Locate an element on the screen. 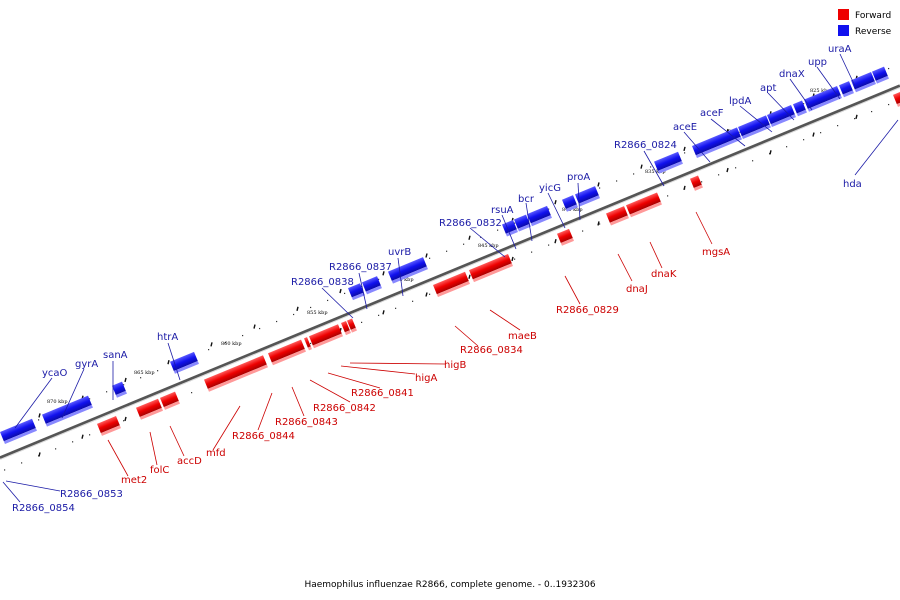  gene-label-htrA: htrA is located at coordinates (167, 337).